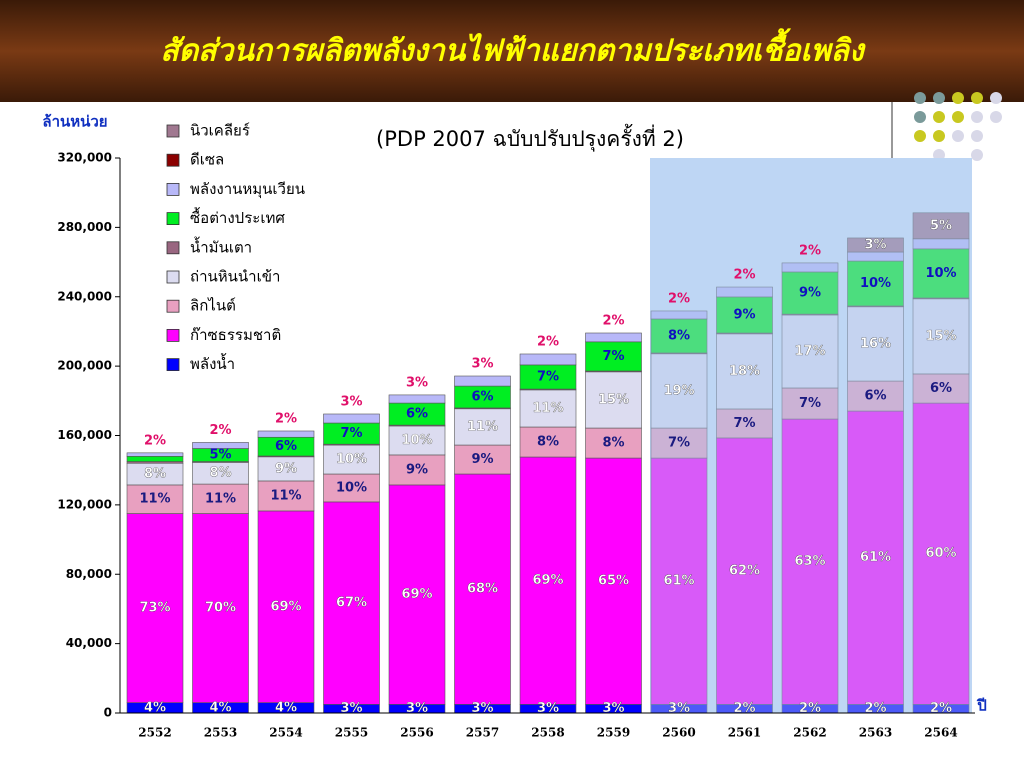 The height and width of the screenshot is (772, 1024). I want to click on subtitle: (PDP 2007 ฉบับปรับปรุงครั้งที่ 2), so click(530, 138).